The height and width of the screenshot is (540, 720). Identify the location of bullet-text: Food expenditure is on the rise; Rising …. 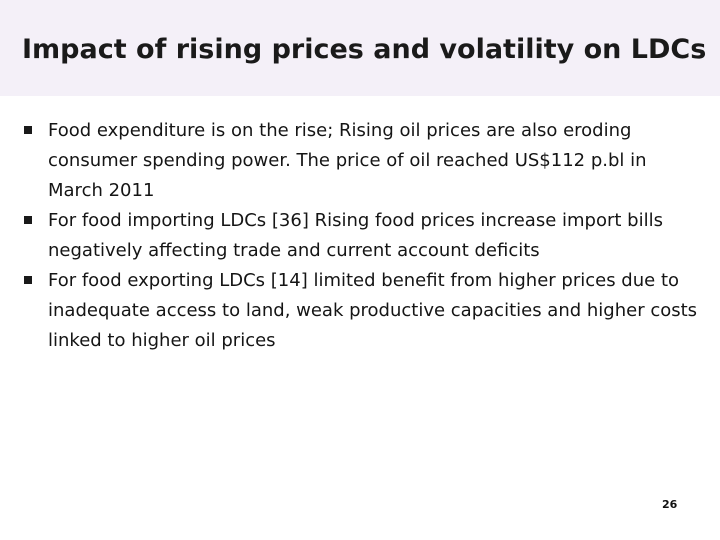
(347, 160).